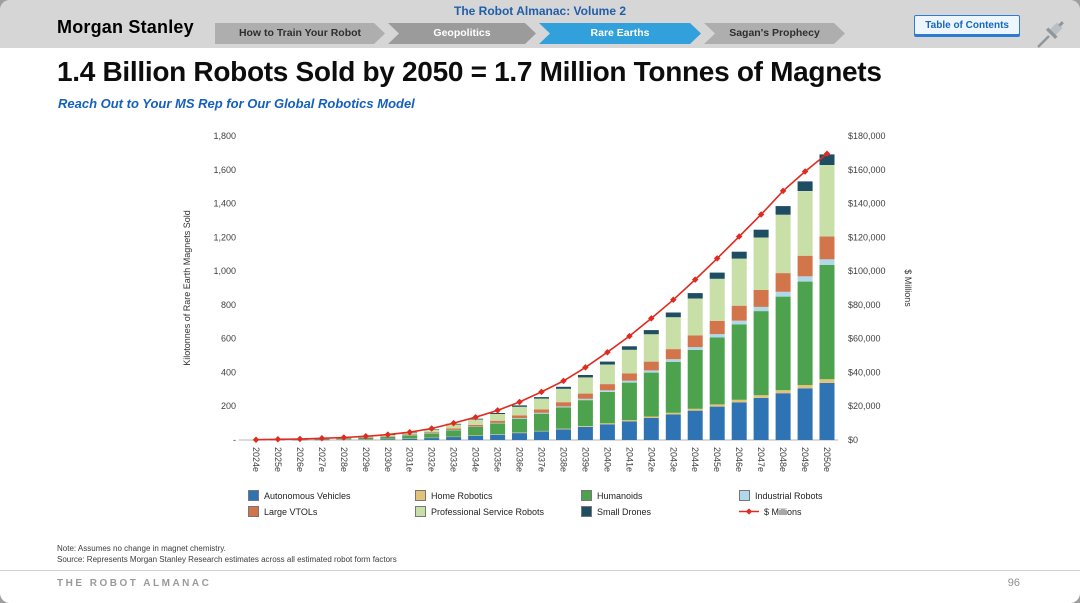 The height and width of the screenshot is (603, 1080). What do you see at coordinates (1050, 34) in the screenshot?
I see `pushpin-icon` at bounding box center [1050, 34].